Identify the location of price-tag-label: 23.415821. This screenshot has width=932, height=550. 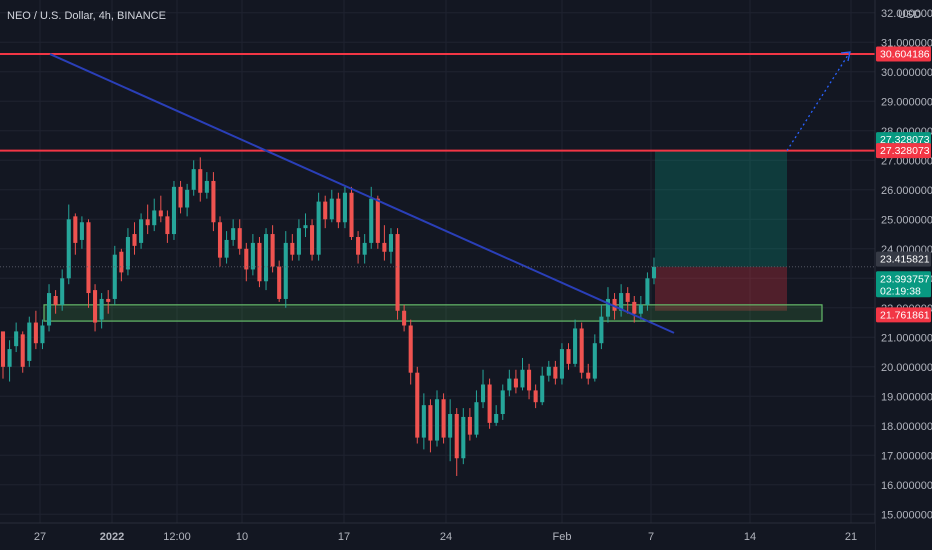
(905, 260).